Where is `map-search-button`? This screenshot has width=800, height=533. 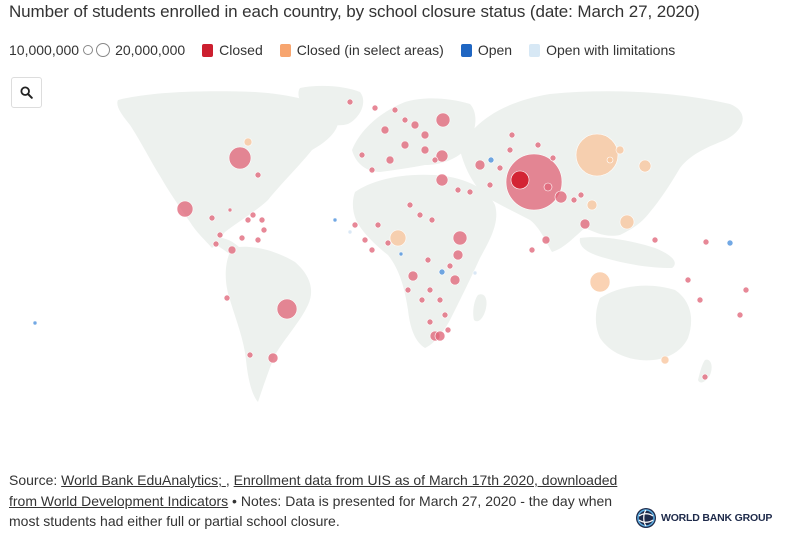 map-search-button is located at coordinates (26, 92).